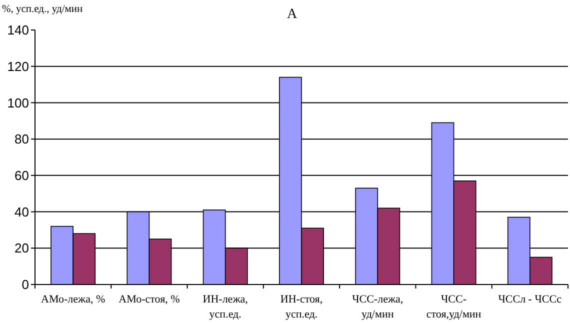  What do you see at coordinates (21, 248) in the screenshot?
I see `y-tick-label: 20` at bounding box center [21, 248].